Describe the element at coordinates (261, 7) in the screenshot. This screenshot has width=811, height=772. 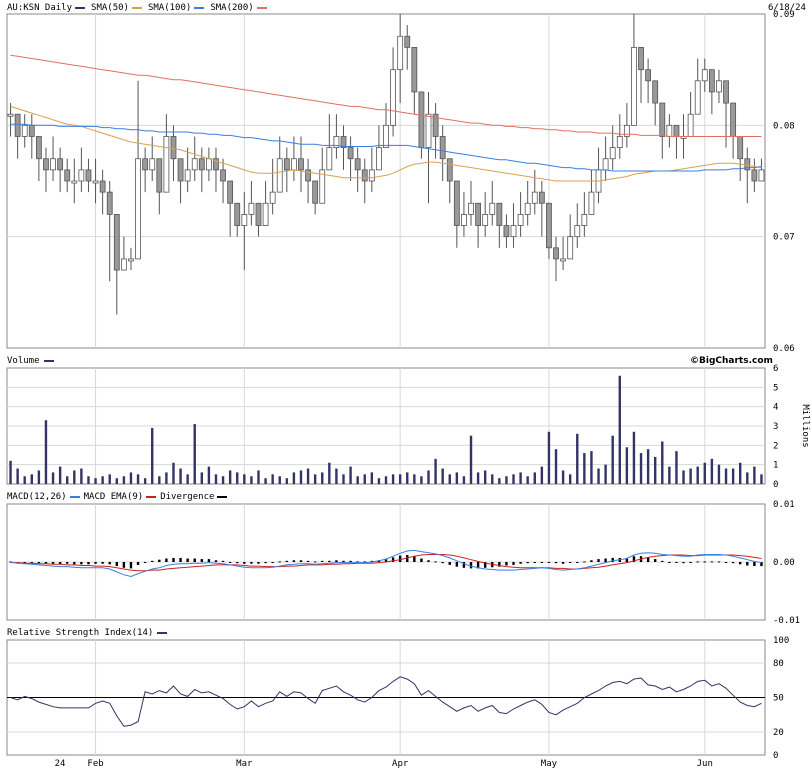
I see `sma200-swatch` at that location.